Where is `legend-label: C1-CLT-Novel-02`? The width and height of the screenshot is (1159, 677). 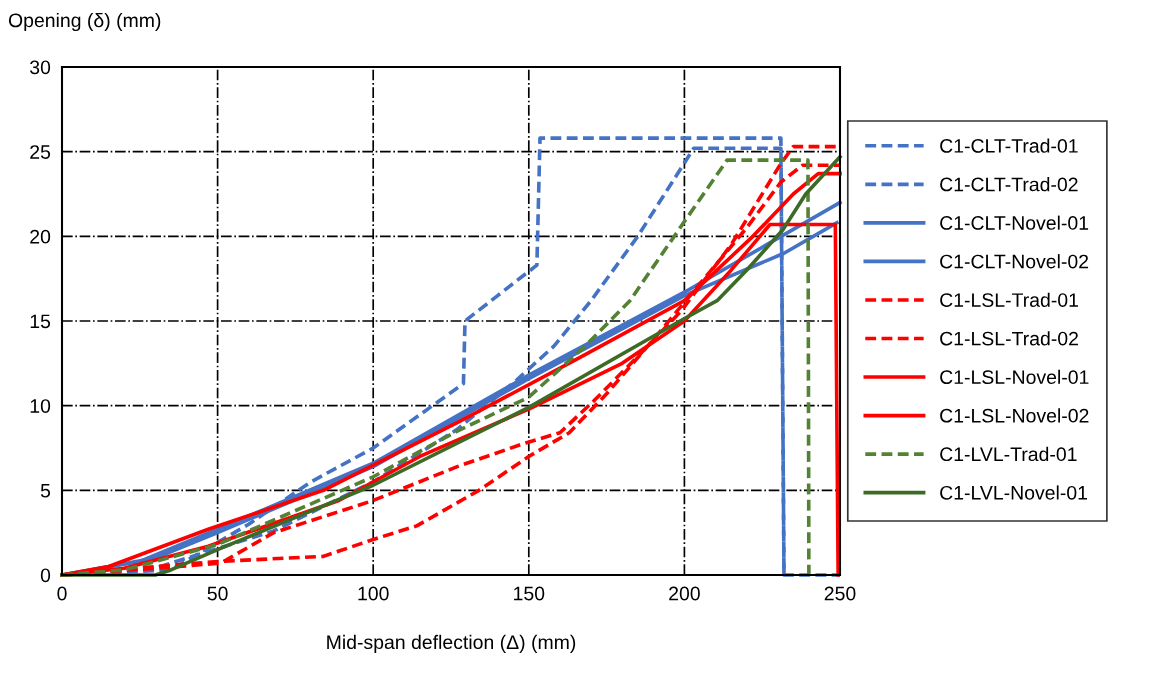
legend-label: C1-CLT-Novel-02 is located at coordinates (1014, 261).